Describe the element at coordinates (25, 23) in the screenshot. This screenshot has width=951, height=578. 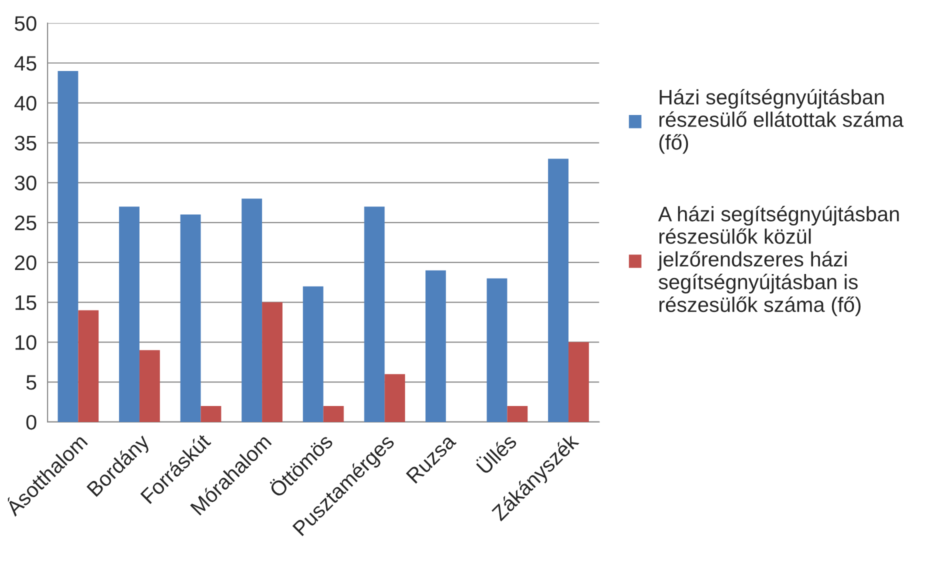
I see `y-tick-label: 50` at that location.